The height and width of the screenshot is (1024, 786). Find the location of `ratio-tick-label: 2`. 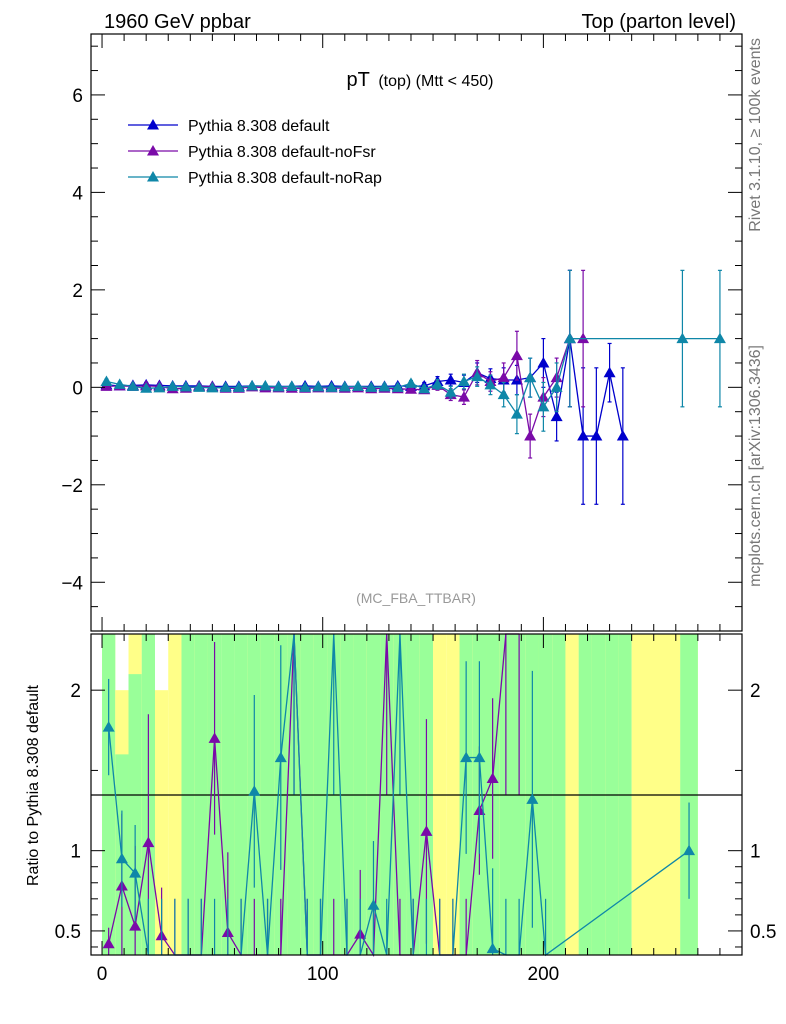

ratio-tick-label: 2 is located at coordinates (75, 691).